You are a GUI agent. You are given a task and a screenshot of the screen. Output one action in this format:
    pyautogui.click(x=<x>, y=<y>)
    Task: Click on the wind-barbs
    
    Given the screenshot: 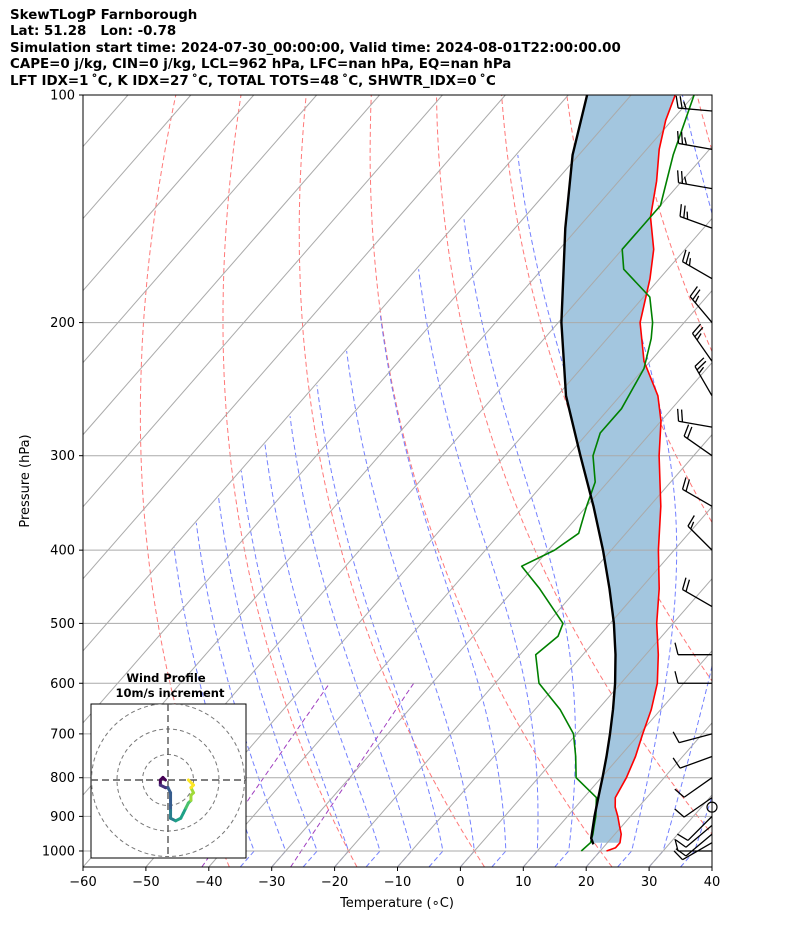 What is the action you would take?
    pyautogui.click(x=695, y=478)
    